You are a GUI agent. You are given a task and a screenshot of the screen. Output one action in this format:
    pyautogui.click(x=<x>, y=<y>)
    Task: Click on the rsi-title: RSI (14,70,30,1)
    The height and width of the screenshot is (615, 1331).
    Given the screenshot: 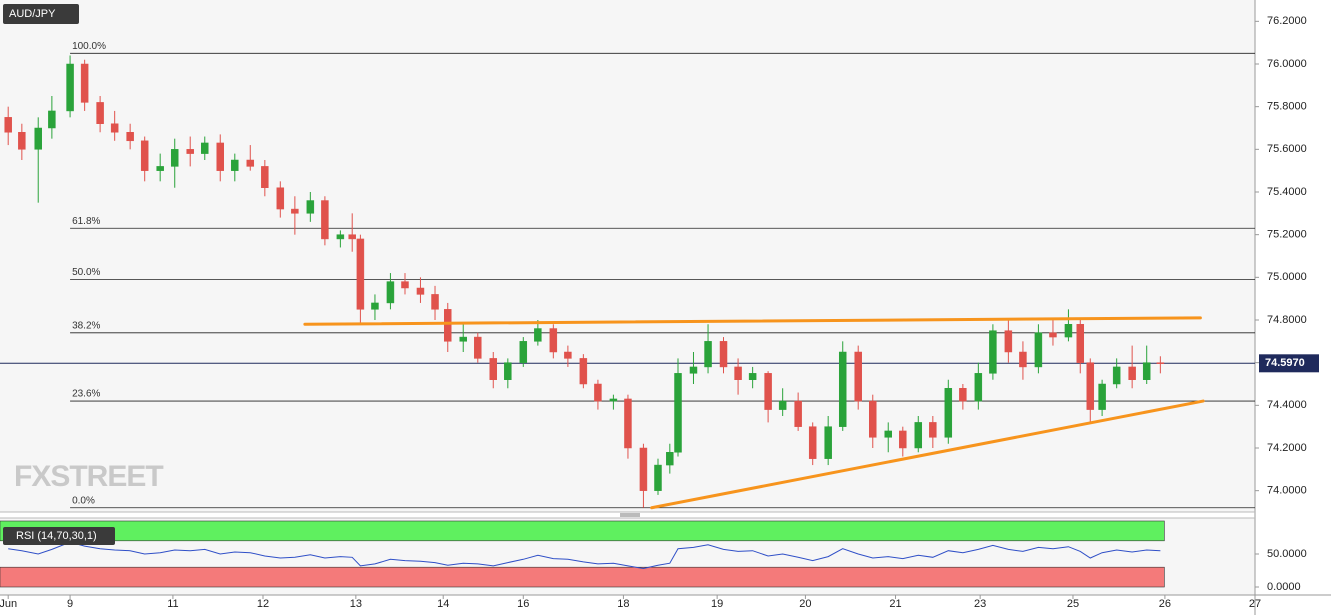 What is the action you would take?
    pyautogui.click(x=56, y=536)
    